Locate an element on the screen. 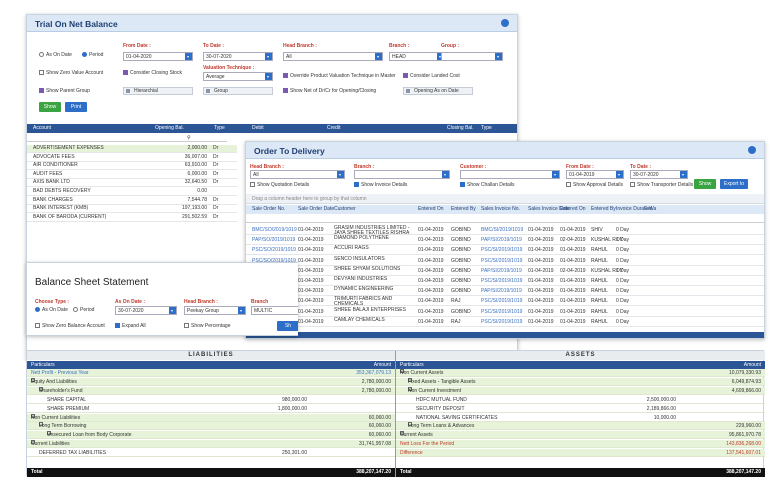 This screenshot has width=770, height=480. balance-row: NATIONAL SAVING CERTIFICATES 10,000.00 is located at coordinates (580, 418).